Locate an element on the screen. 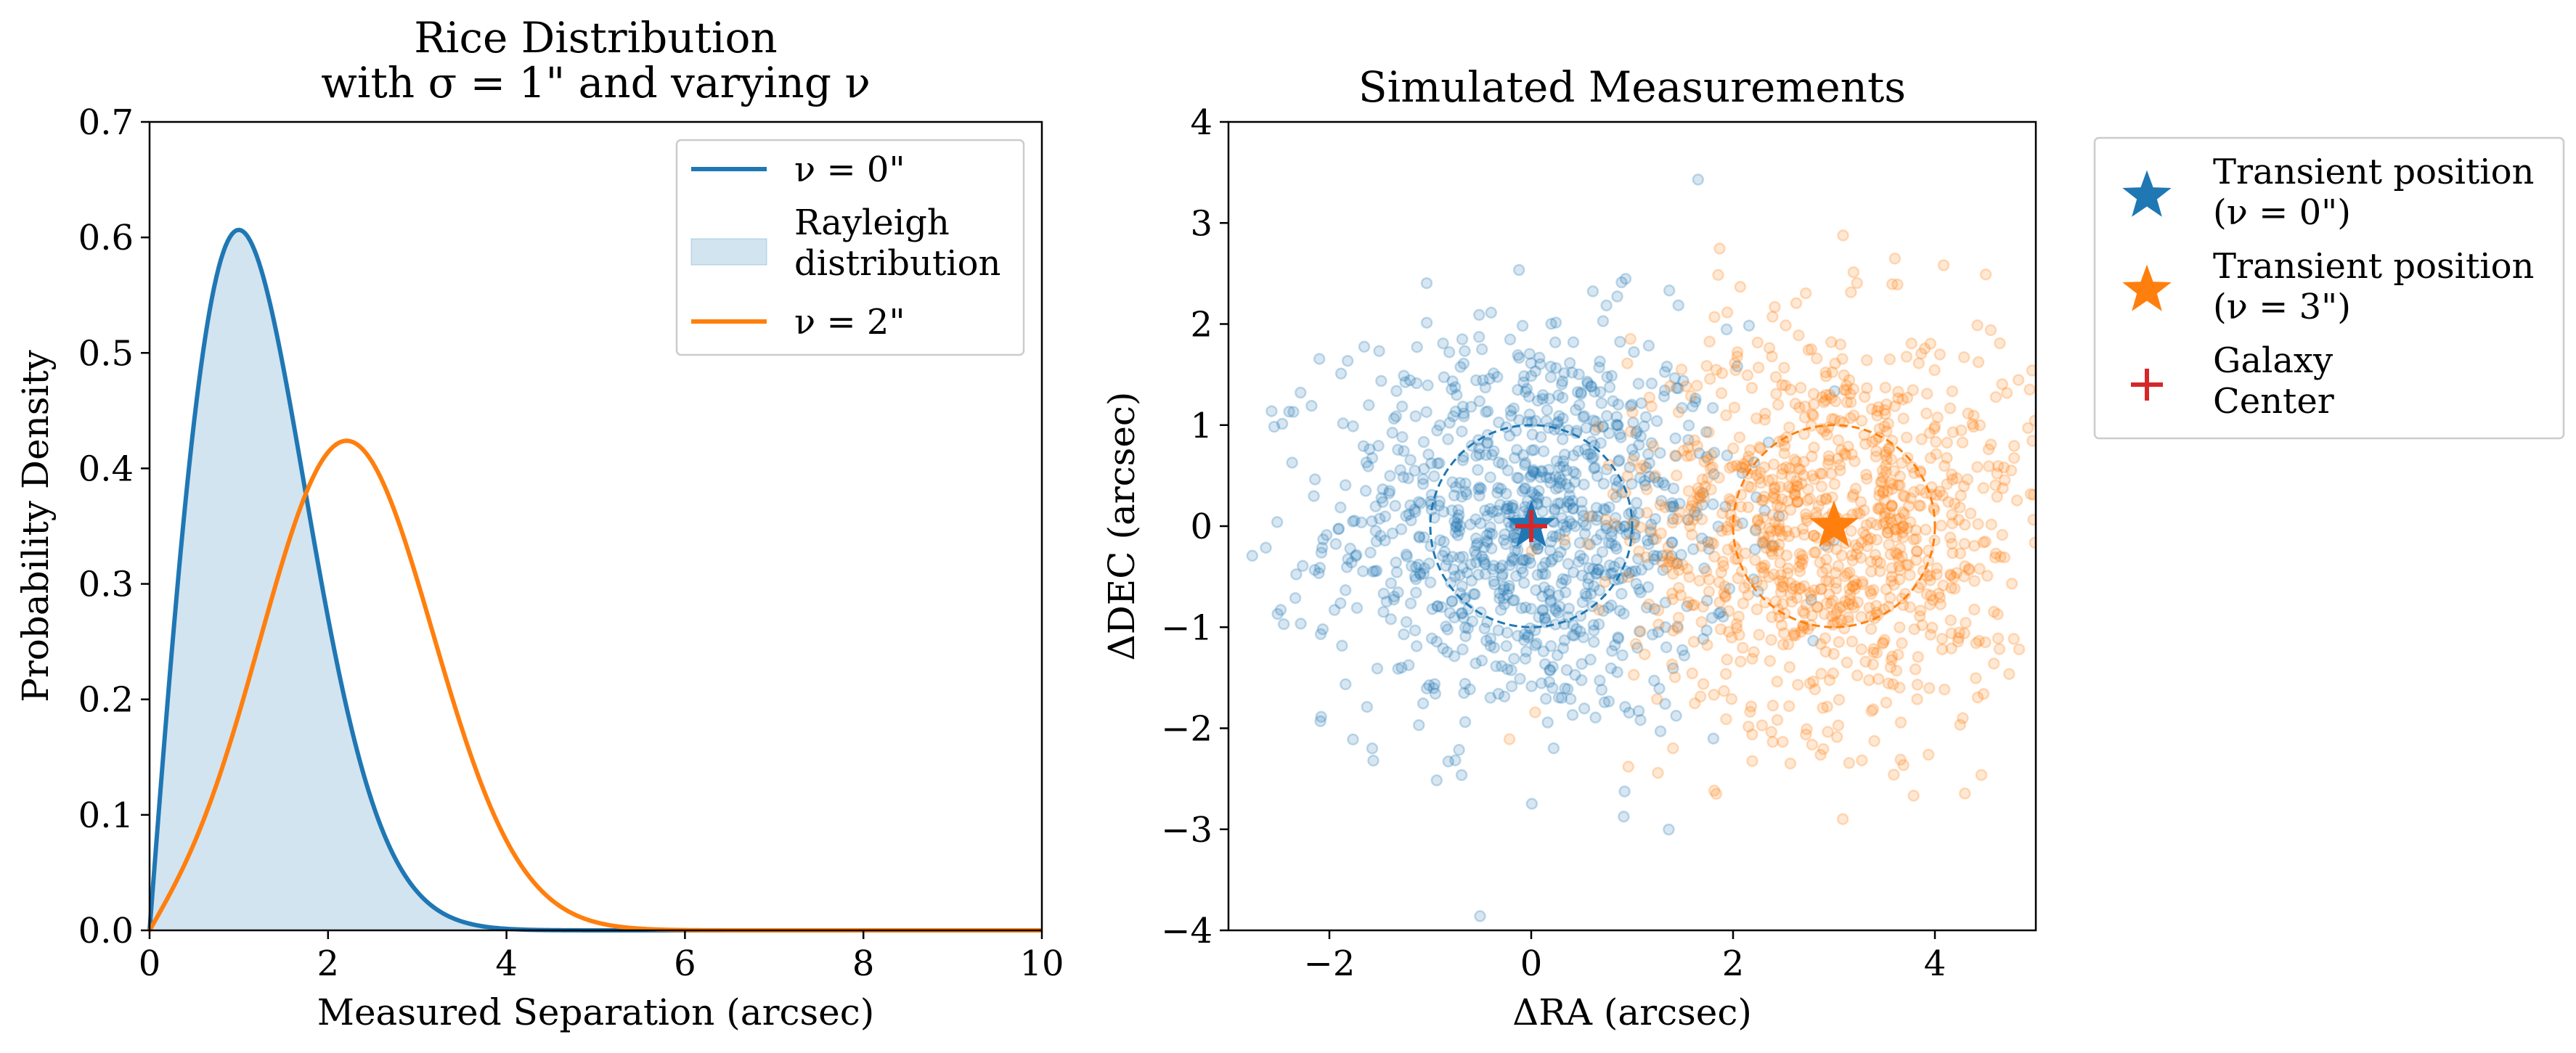 The height and width of the screenshot is (1053, 2576). legend-entry-transient-nu0-marker is located at coordinates (2147, 193).